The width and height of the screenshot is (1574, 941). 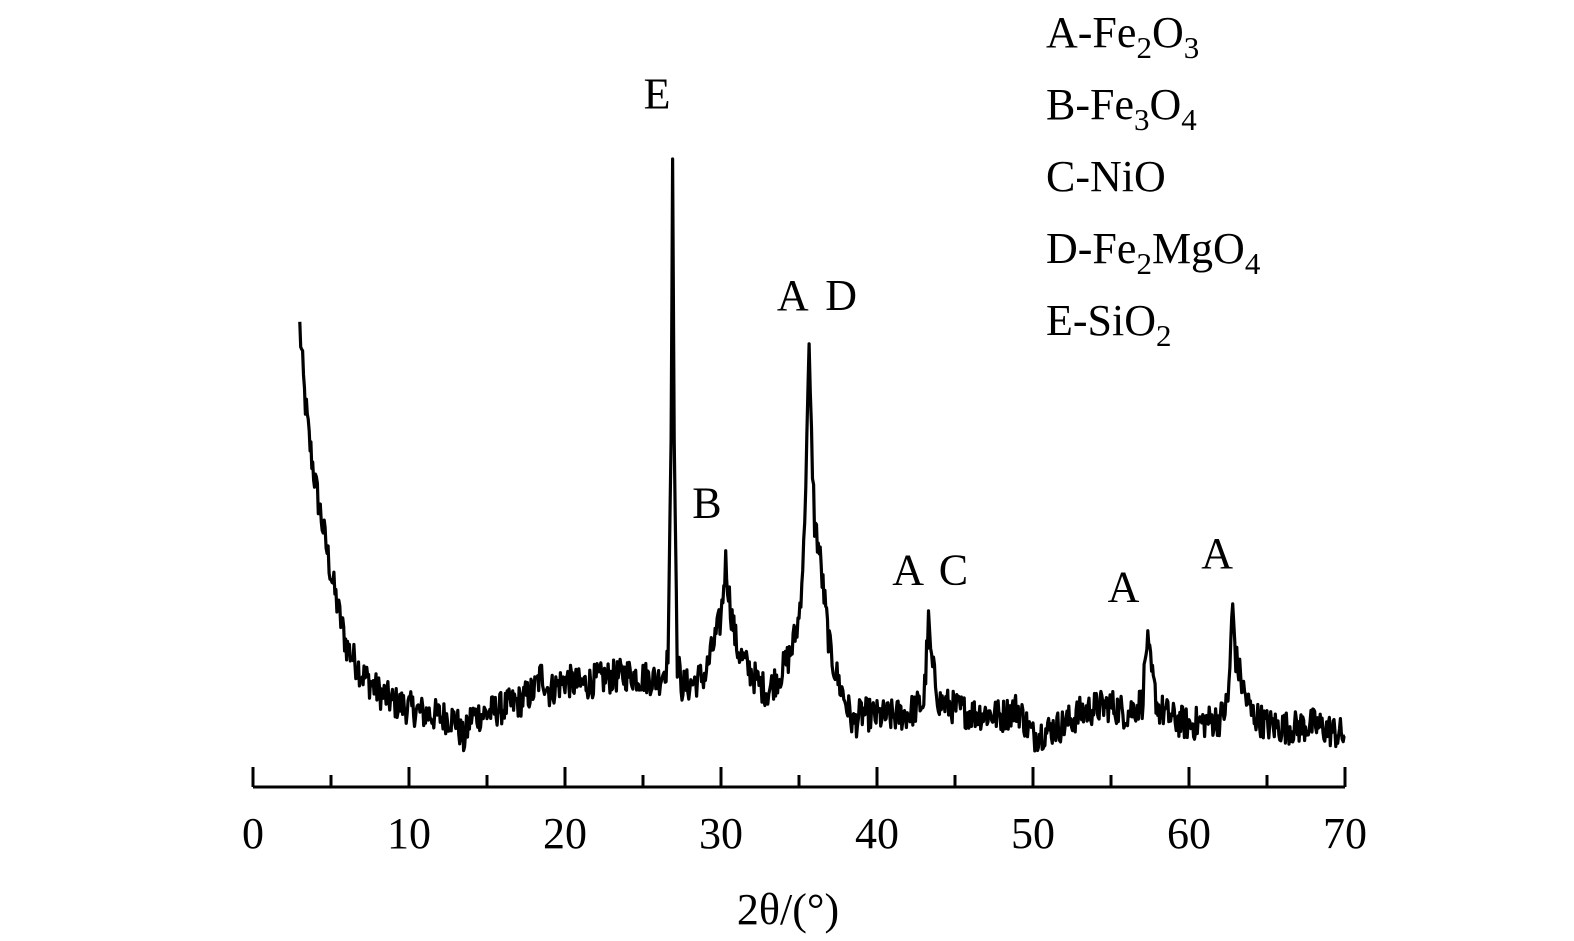 I want to click on legend-entry: B-Fe3O4, so click(x=1121, y=108).